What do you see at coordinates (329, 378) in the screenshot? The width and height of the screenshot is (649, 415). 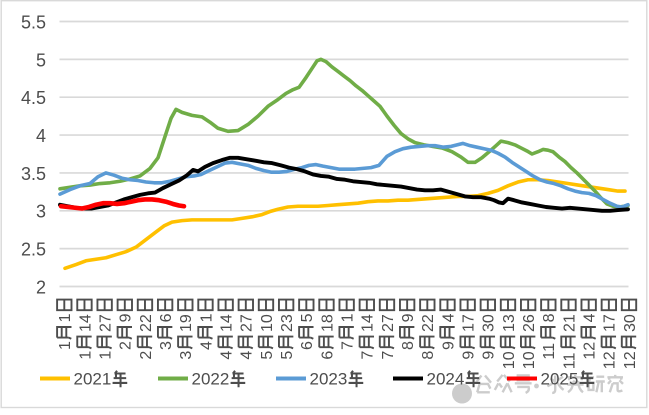 I see `svg-text: 2023` at bounding box center [329, 378].